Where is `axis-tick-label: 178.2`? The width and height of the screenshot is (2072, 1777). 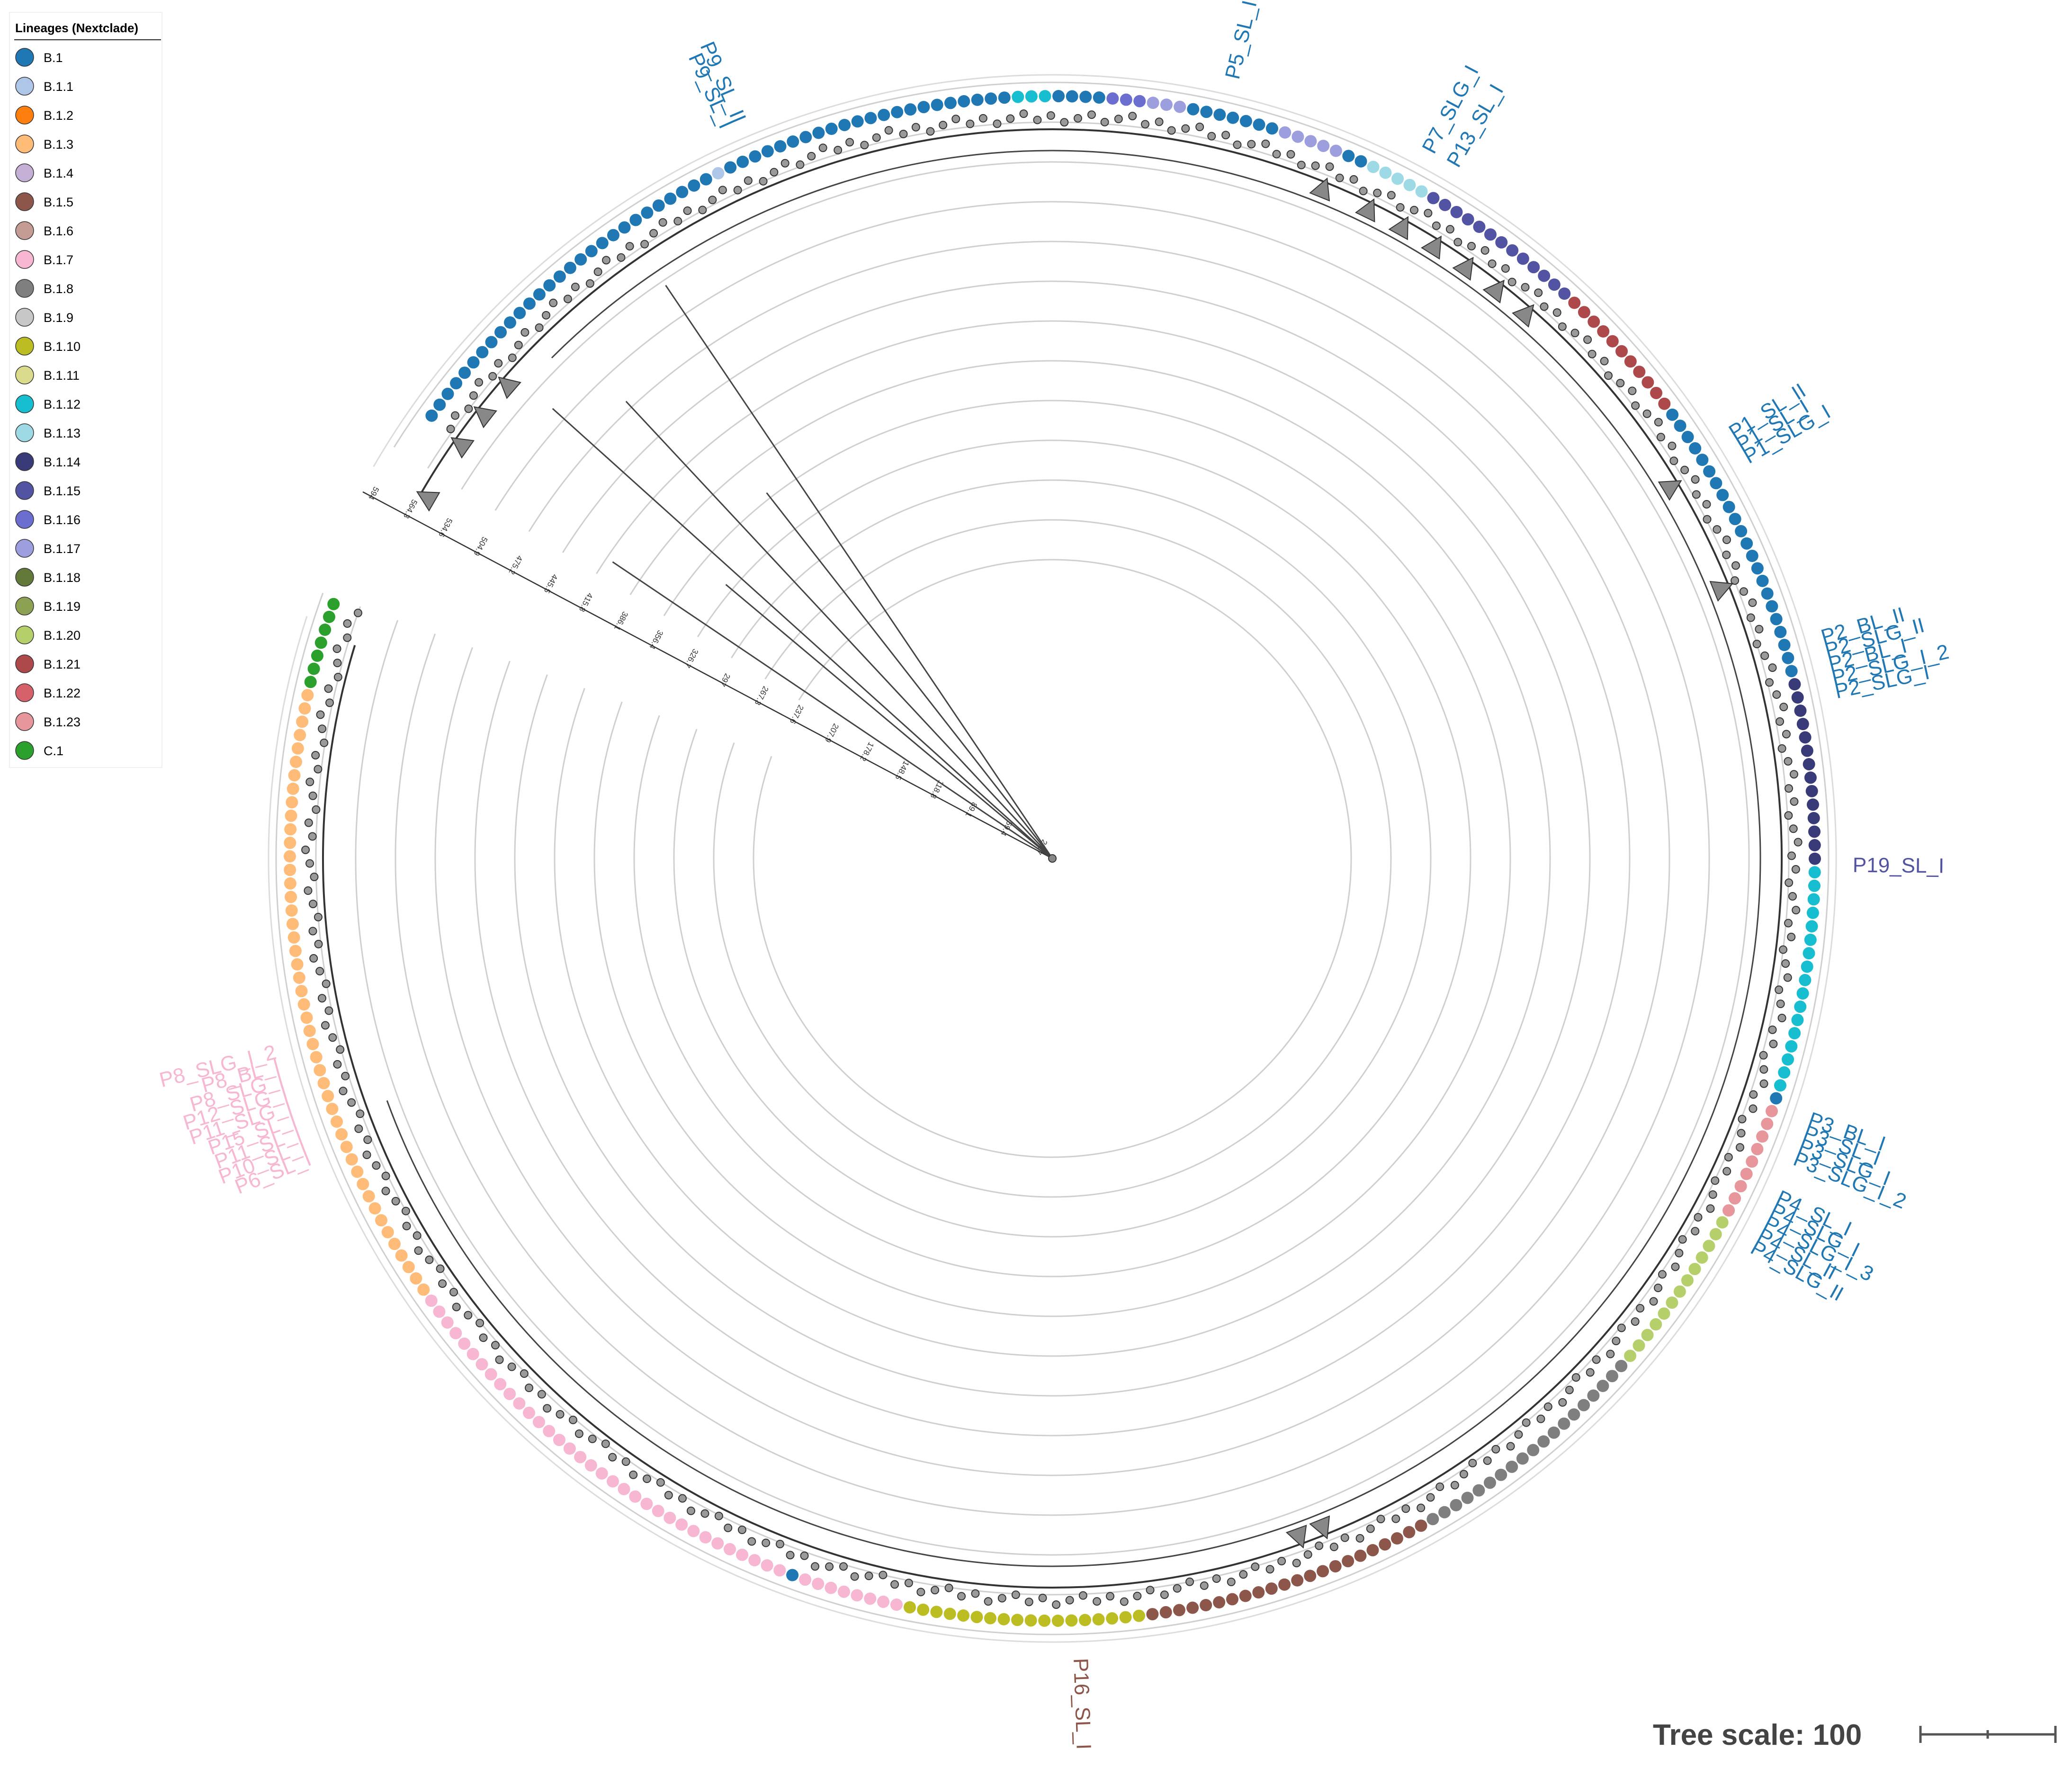
axis-tick-label: 178.2 is located at coordinates (867, 751).